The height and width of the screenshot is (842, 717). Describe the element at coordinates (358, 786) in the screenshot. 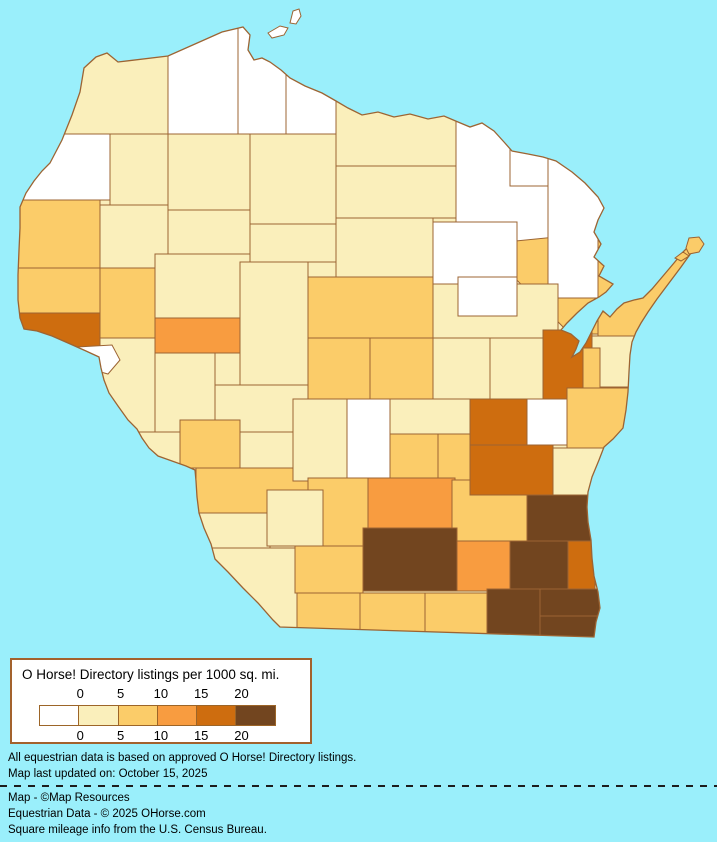

I see `dashed-separator` at that location.